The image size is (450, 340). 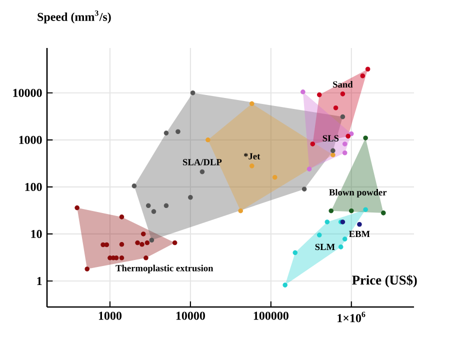 What do you see at coordinates (74, 17) in the screenshot?
I see `y-axis-title: Speed (mm$^{3}$/s)` at bounding box center [74, 17].